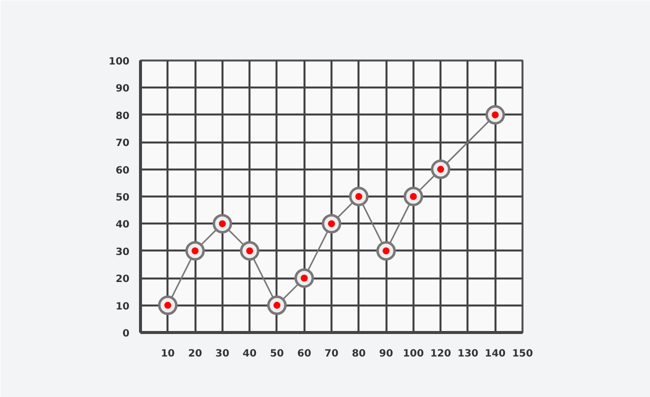 Image resolution: width=650 pixels, height=397 pixels. I want to click on y-tick-label: 90, so click(123, 89).